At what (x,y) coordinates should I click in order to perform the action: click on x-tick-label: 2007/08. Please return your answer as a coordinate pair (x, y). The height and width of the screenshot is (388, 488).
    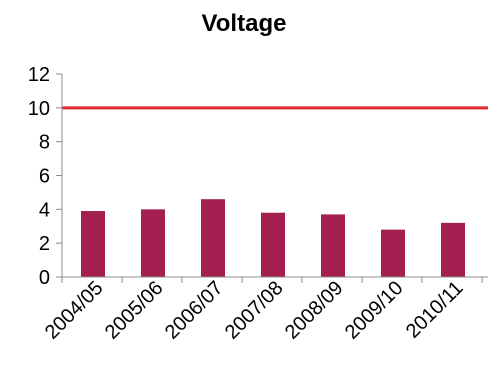
    Looking at the image, I should click on (254, 310).